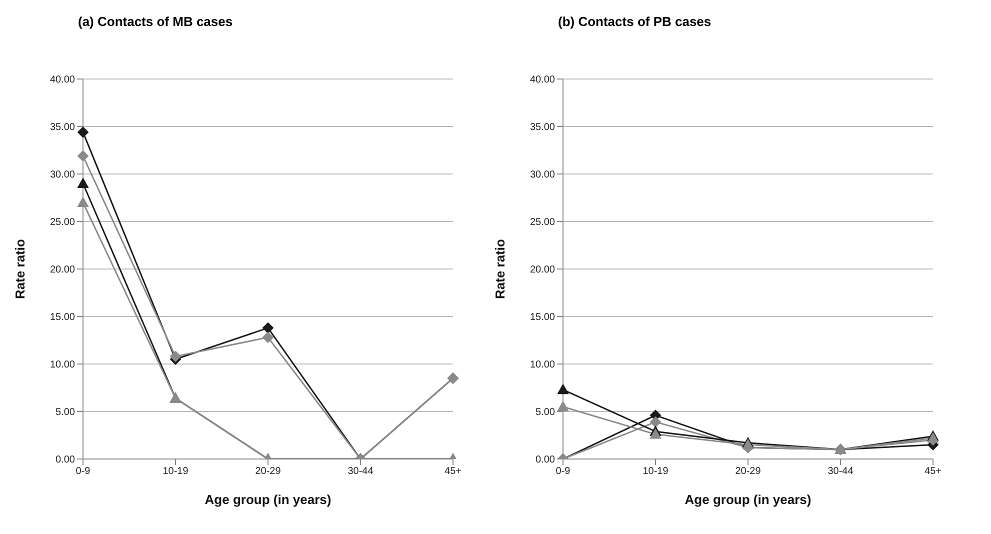  I want to click on chart-title: (b) Contacts of PB cases, so click(634, 22).